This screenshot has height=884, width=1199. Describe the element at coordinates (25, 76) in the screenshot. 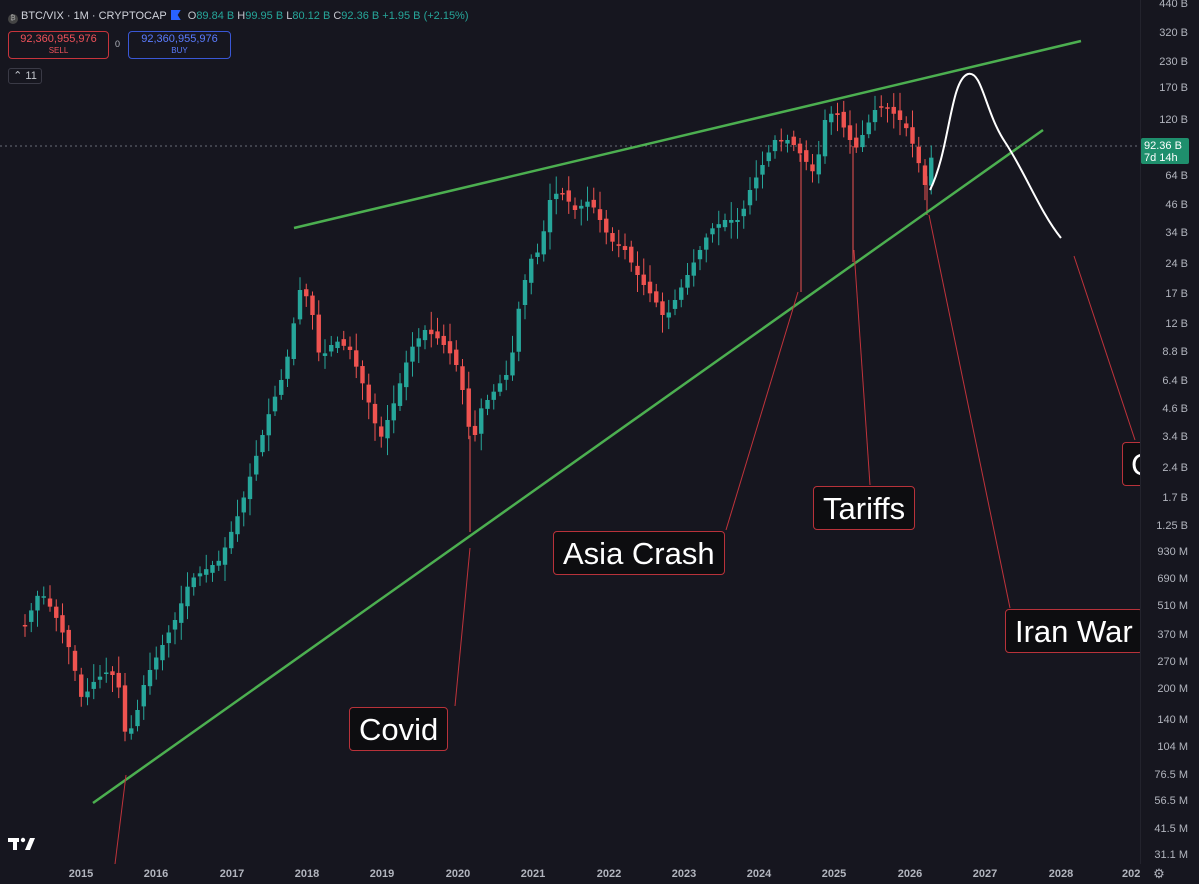

I see `indicators-toggle: ⌃ 11` at that location.